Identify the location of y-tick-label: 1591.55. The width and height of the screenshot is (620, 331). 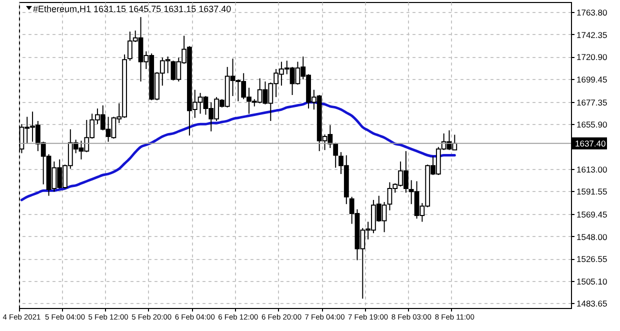
(592, 191).